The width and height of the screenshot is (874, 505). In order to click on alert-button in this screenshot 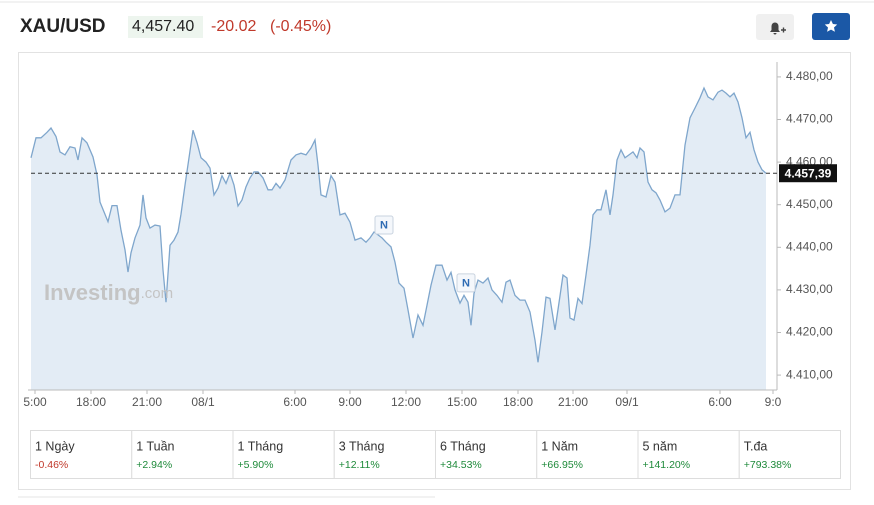, I will do `click(775, 27)`.